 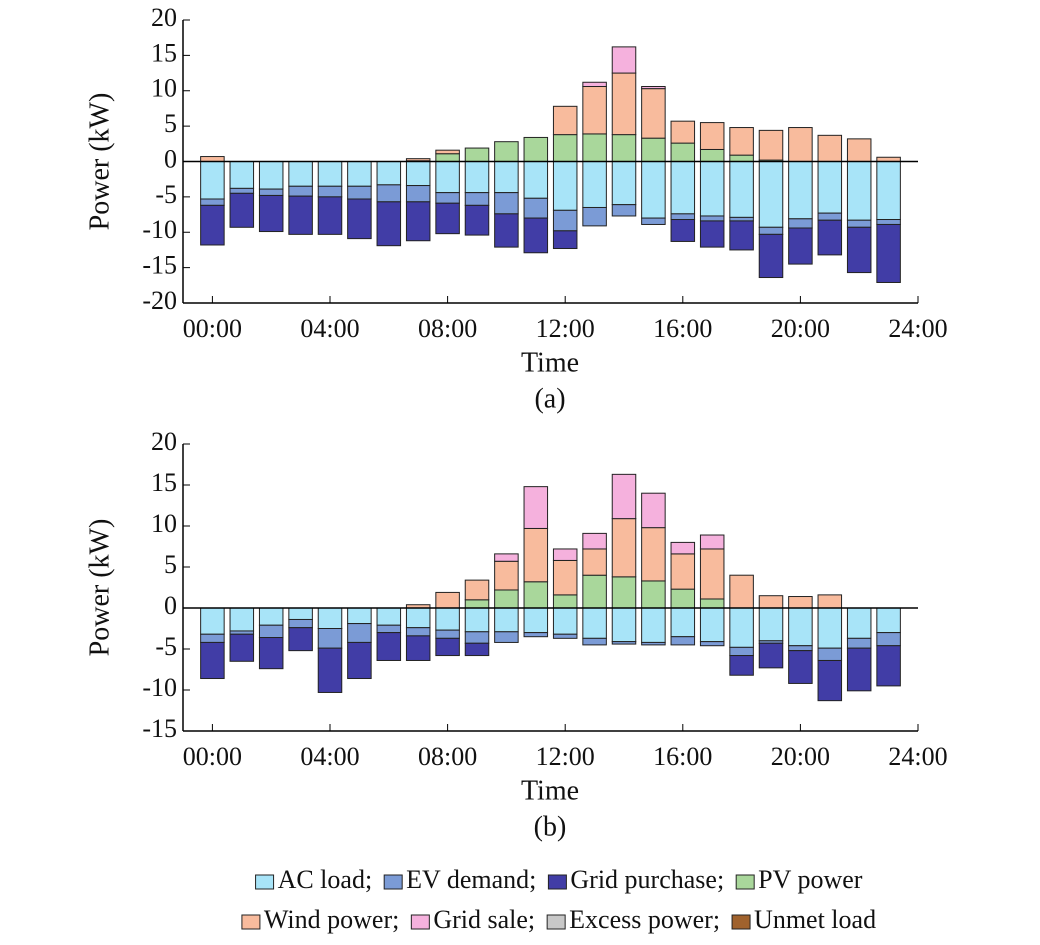 I want to click on x-axis-label: Time, so click(x=550, y=790).